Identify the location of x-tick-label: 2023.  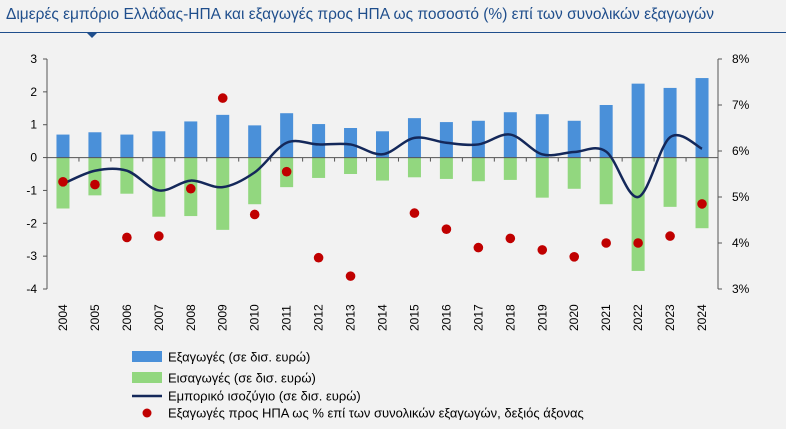
(670, 317).